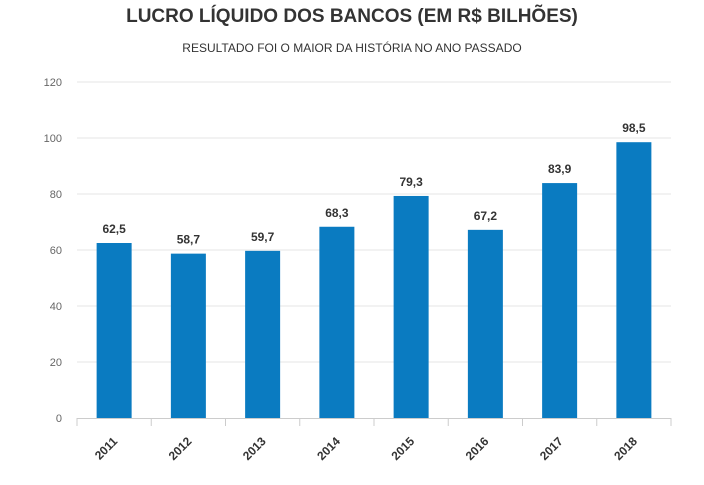  Describe the element at coordinates (328, 448) in the screenshot. I see `x-tick-label-2014: 2014` at that location.